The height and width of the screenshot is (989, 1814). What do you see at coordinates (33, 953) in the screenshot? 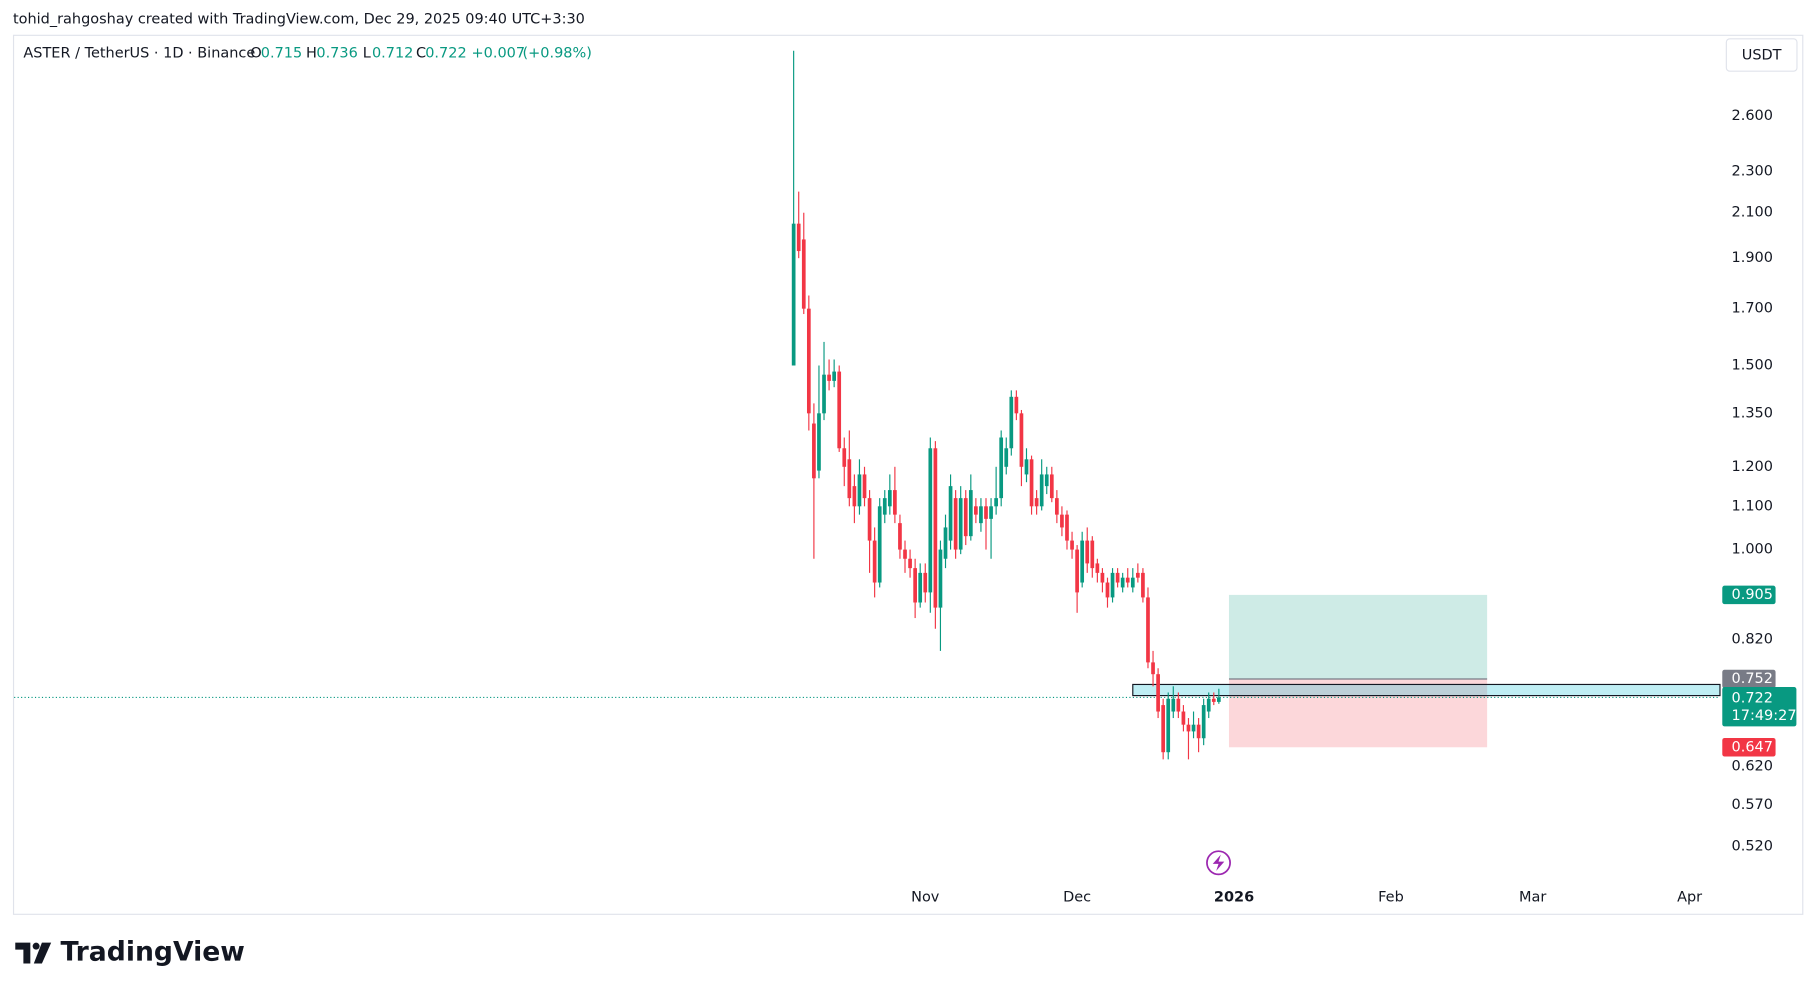
I see `logo` at bounding box center [33, 953].